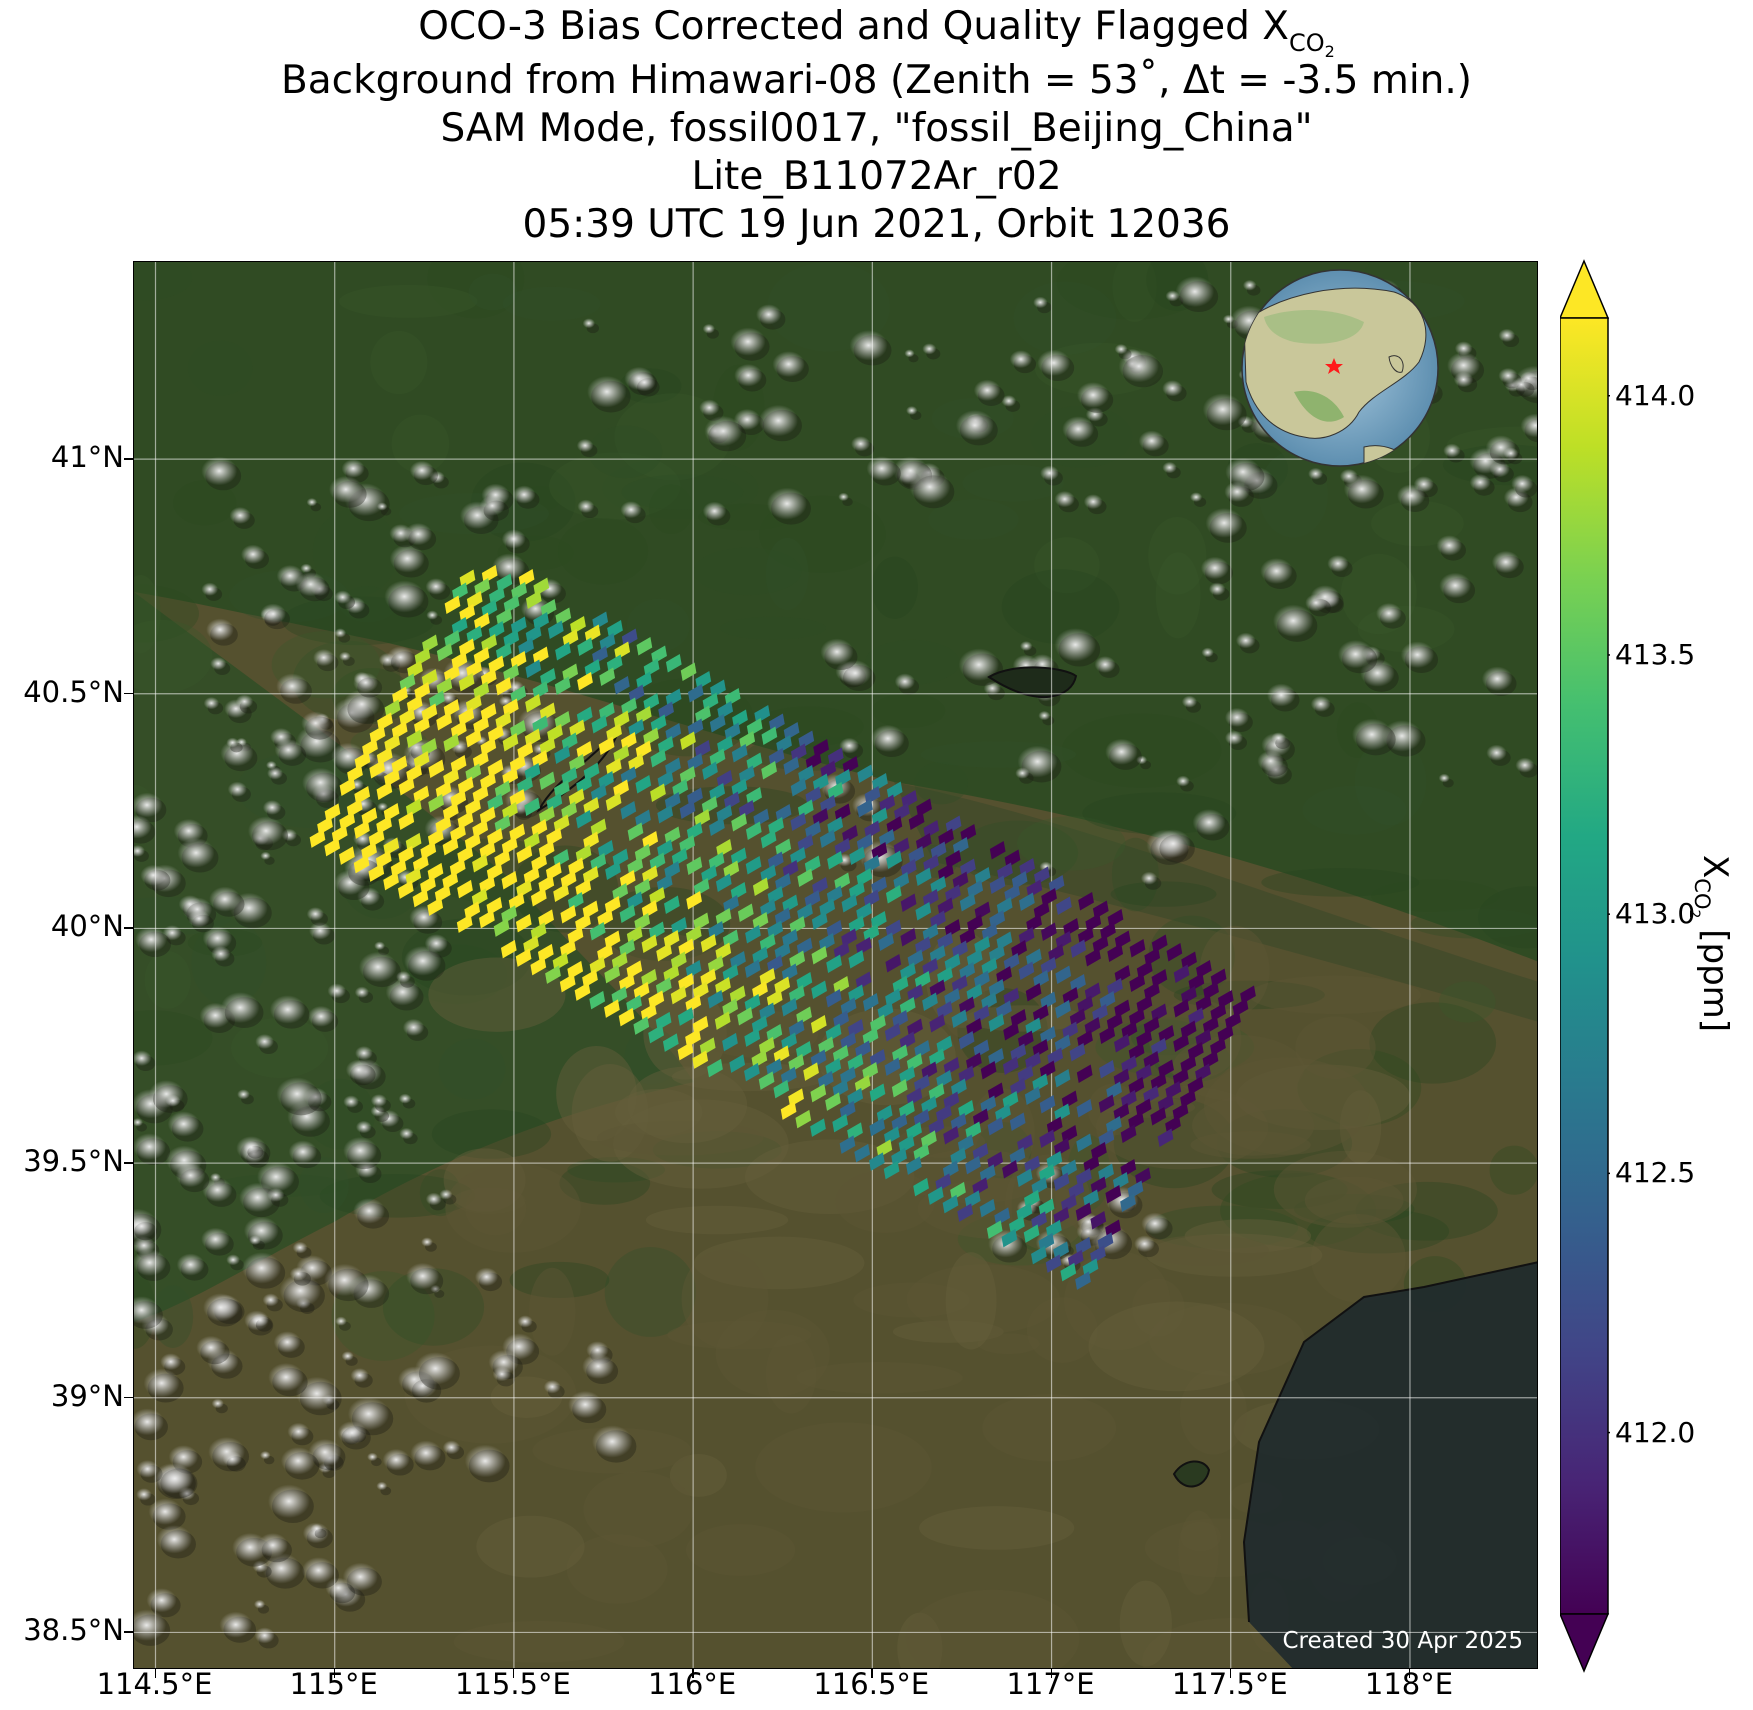 Image resolution: width=1753 pixels, height=1710 pixels. Describe the element at coordinates (73, 1161) in the screenshot. I see `lat-tick-label: 39.5°N` at that location.